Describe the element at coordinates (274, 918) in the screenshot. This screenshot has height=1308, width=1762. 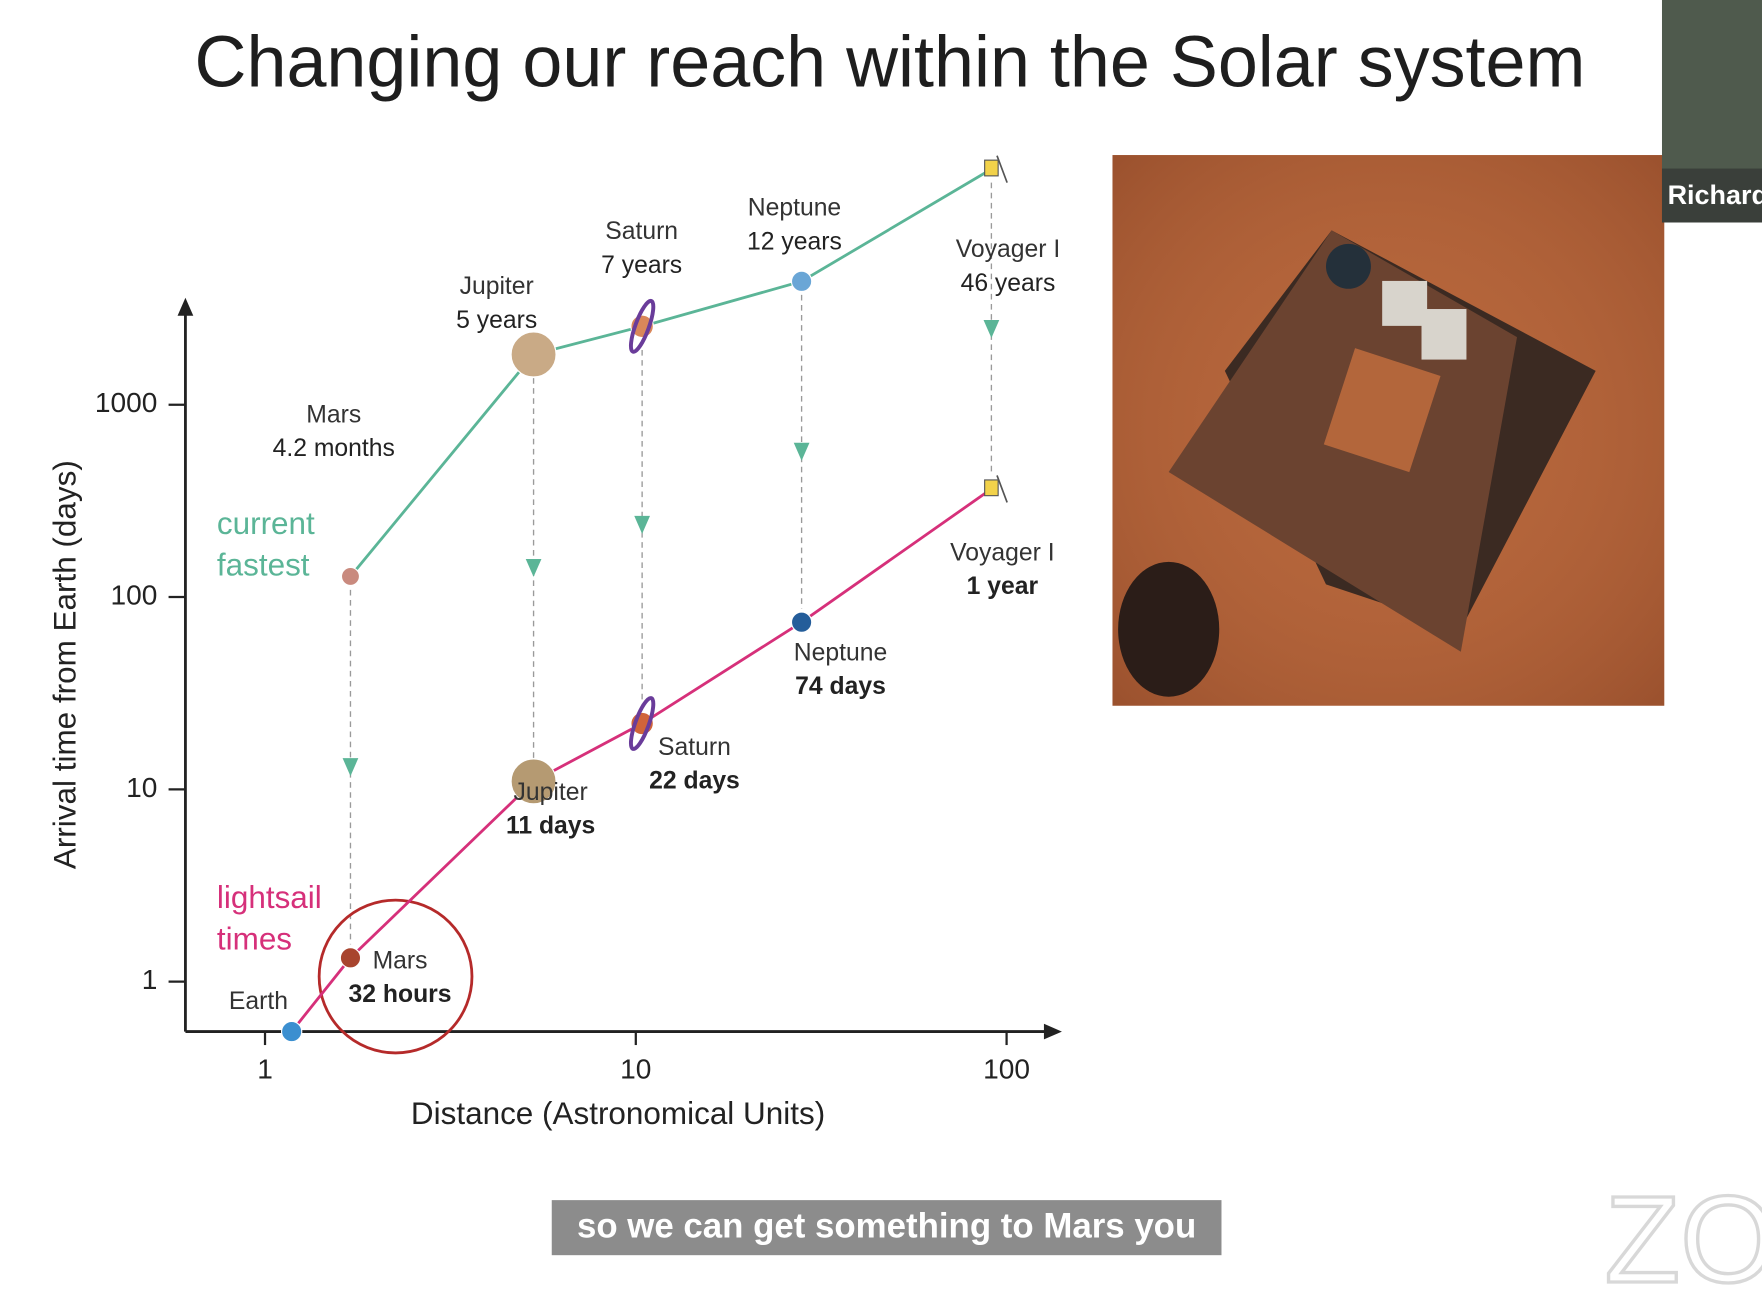
I see `legend-entry: lightsail times` at that location.